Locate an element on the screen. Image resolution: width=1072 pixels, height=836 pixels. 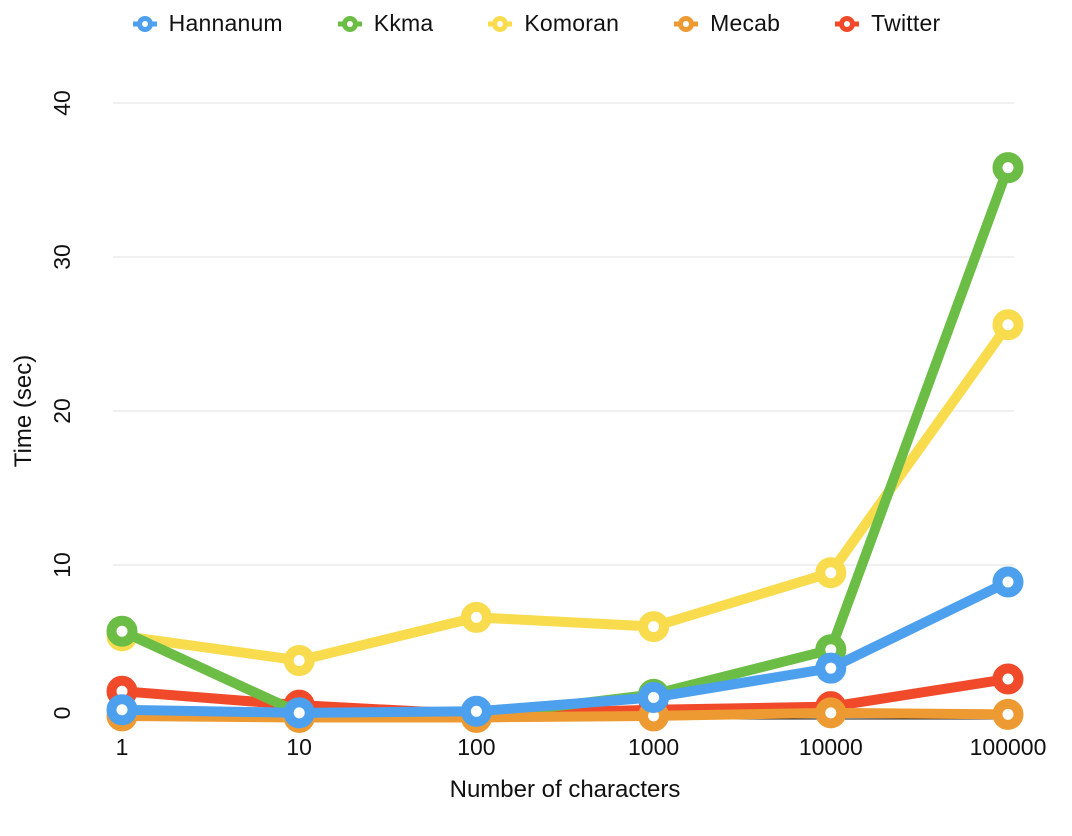
legend-marker-kkma-icon is located at coordinates (349, 23).